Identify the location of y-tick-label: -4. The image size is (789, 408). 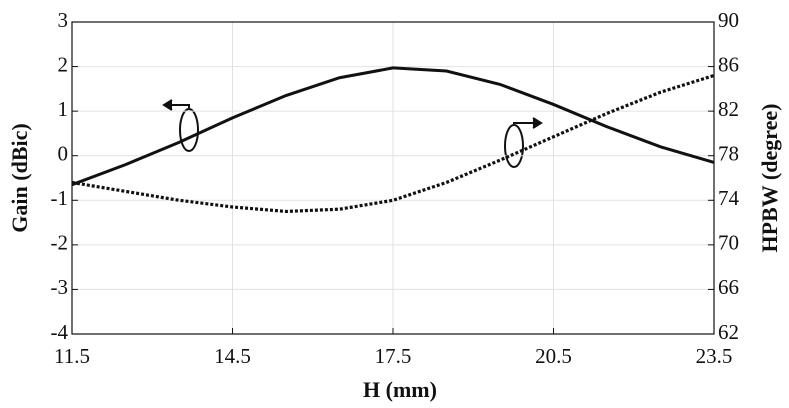
(60, 332).